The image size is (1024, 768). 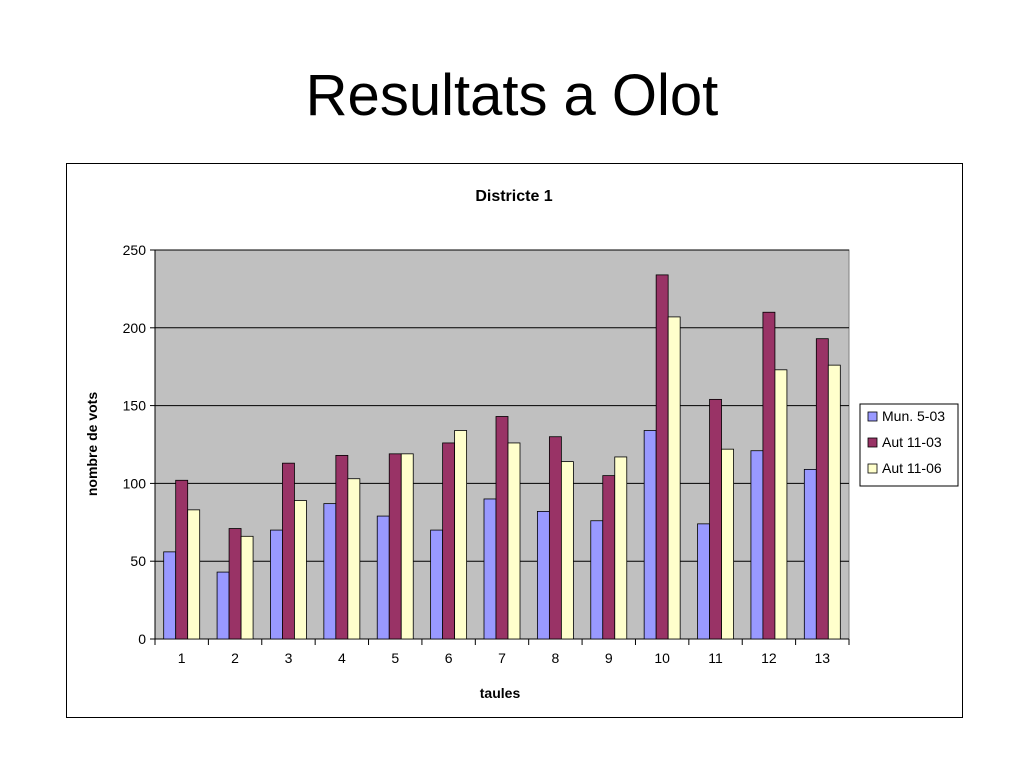 I want to click on x-tick-label: 8, so click(x=555, y=658).